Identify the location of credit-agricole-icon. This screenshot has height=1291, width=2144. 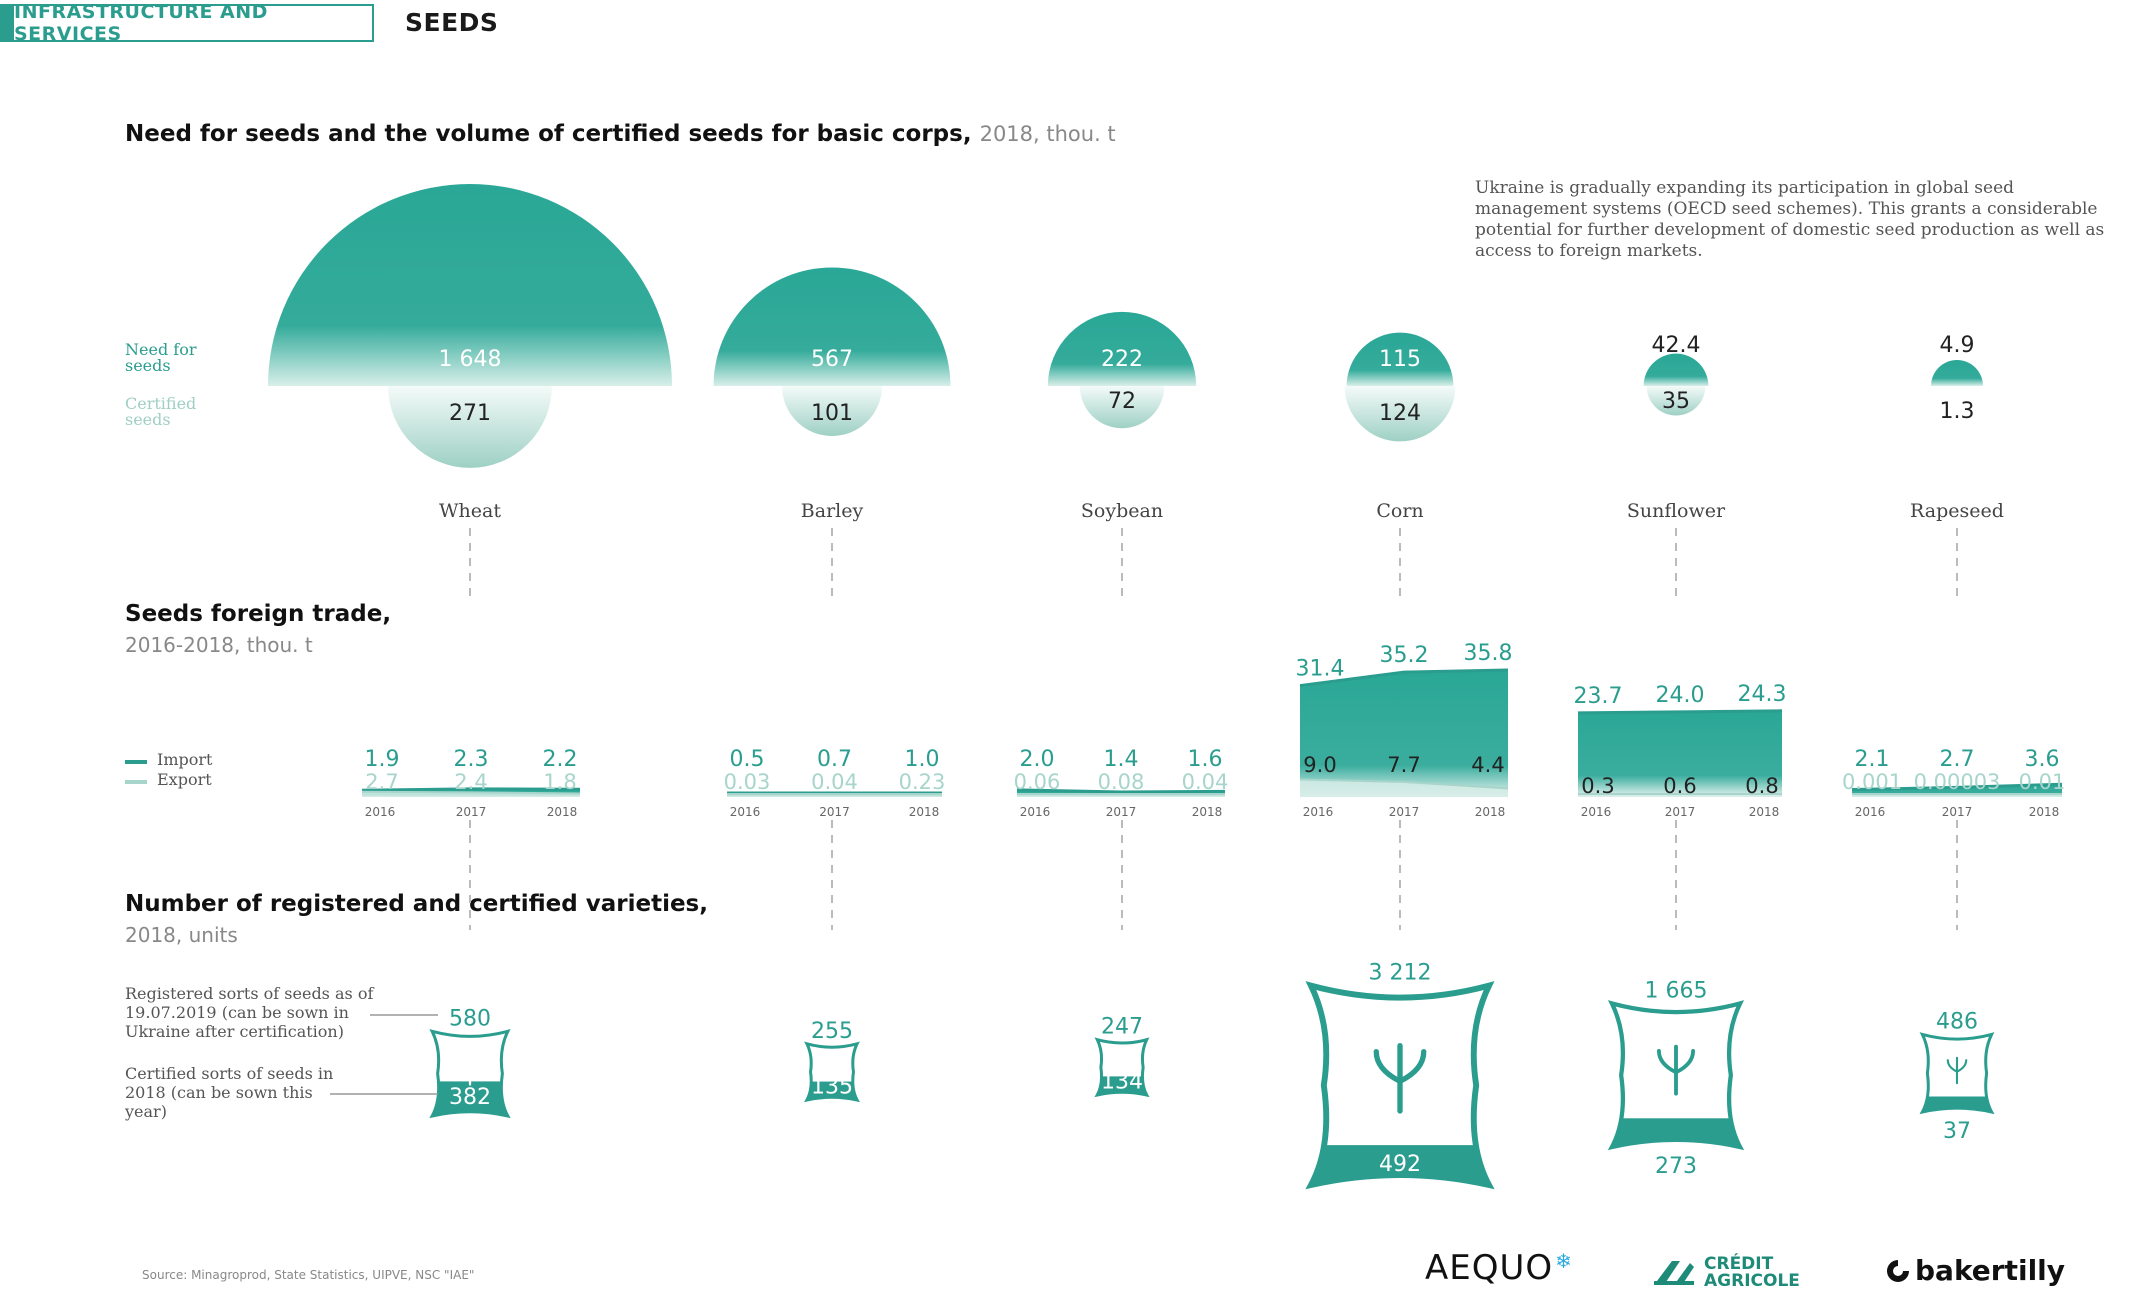
(1674, 1273).